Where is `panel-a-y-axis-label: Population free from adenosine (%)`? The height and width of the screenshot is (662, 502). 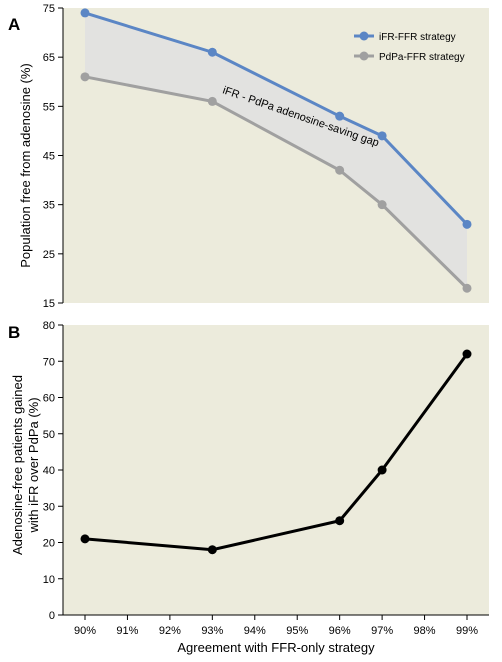 panel-a-y-axis-label: Population free from adenosine (%) is located at coordinates (25, 165).